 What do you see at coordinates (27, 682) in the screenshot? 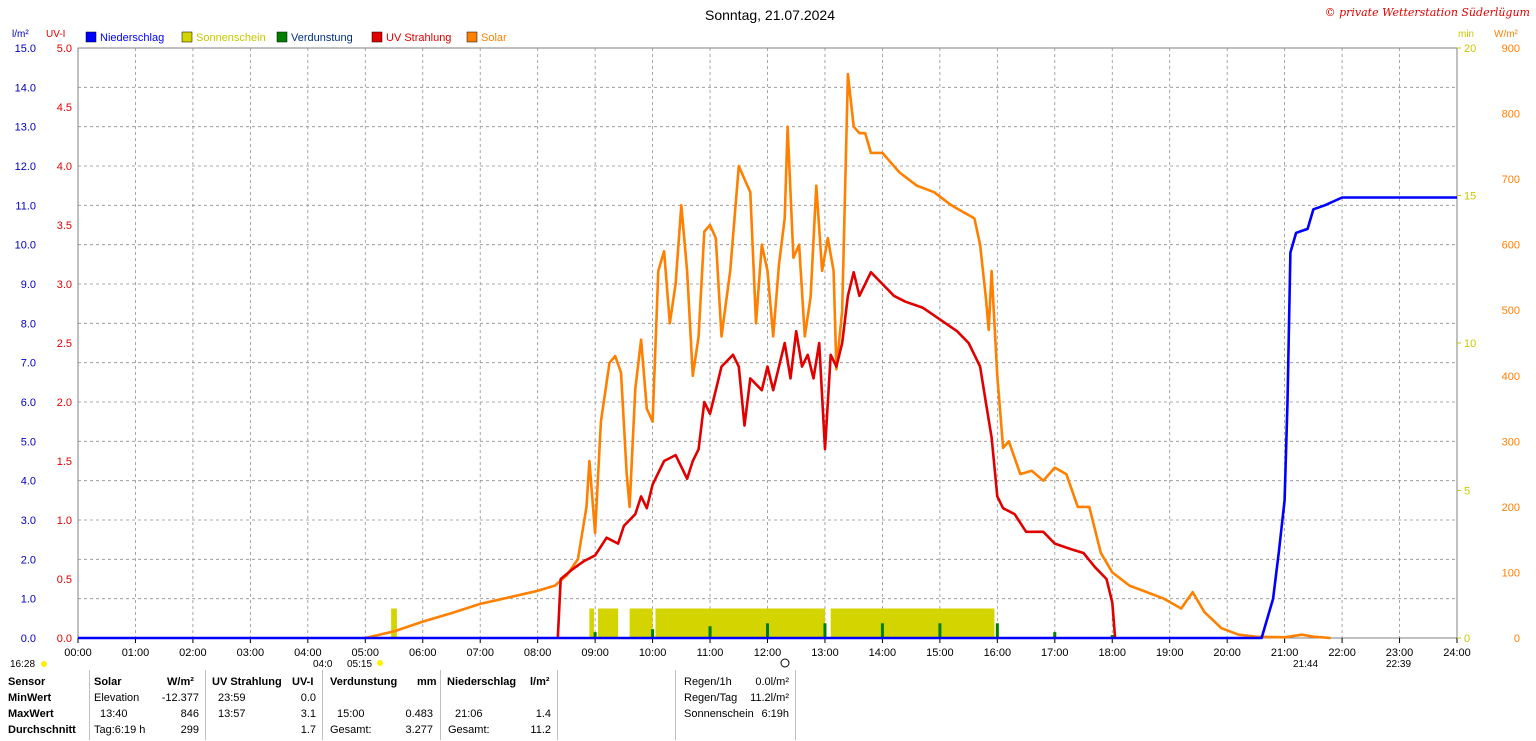
I see `stats-header-sensor: Sensor` at bounding box center [27, 682].